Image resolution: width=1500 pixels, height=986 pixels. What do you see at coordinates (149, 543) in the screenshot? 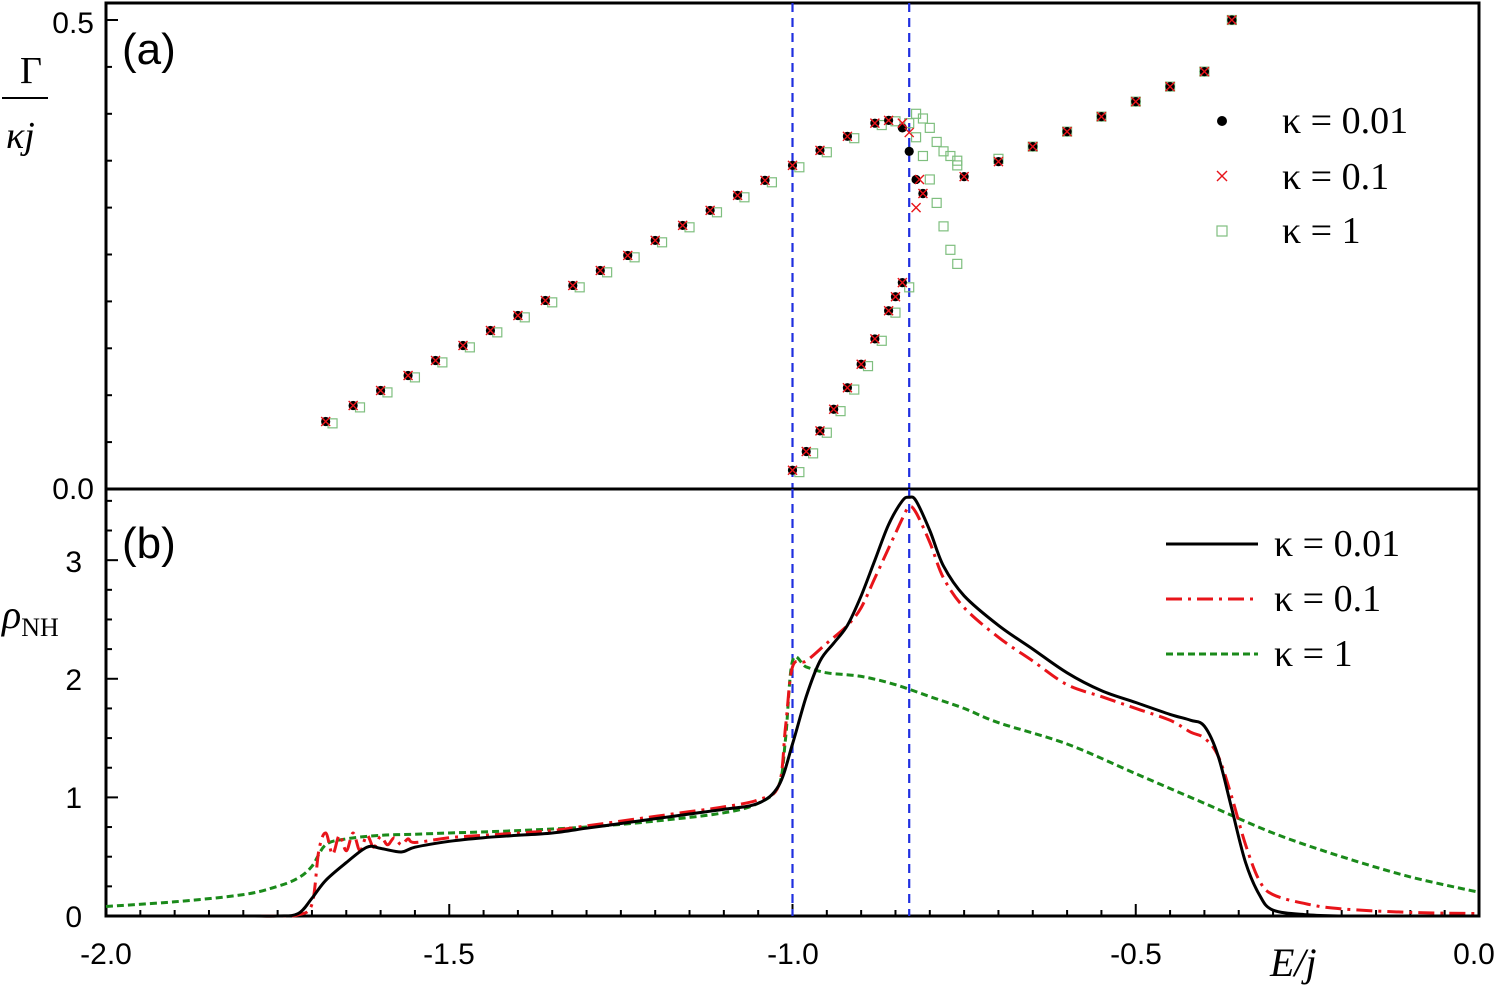
I see `panel-b-label: (b)` at bounding box center [149, 543].